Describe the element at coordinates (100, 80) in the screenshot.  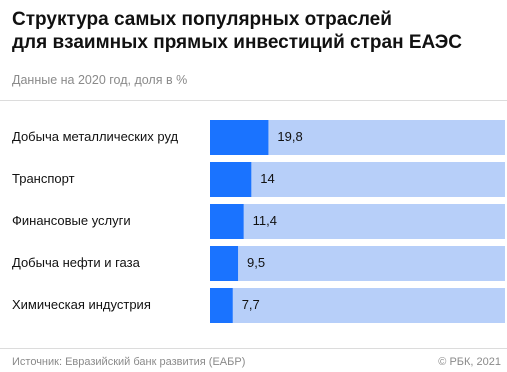
I see `chart-subtitle: Данные на 2020 год, доля в %` at that location.